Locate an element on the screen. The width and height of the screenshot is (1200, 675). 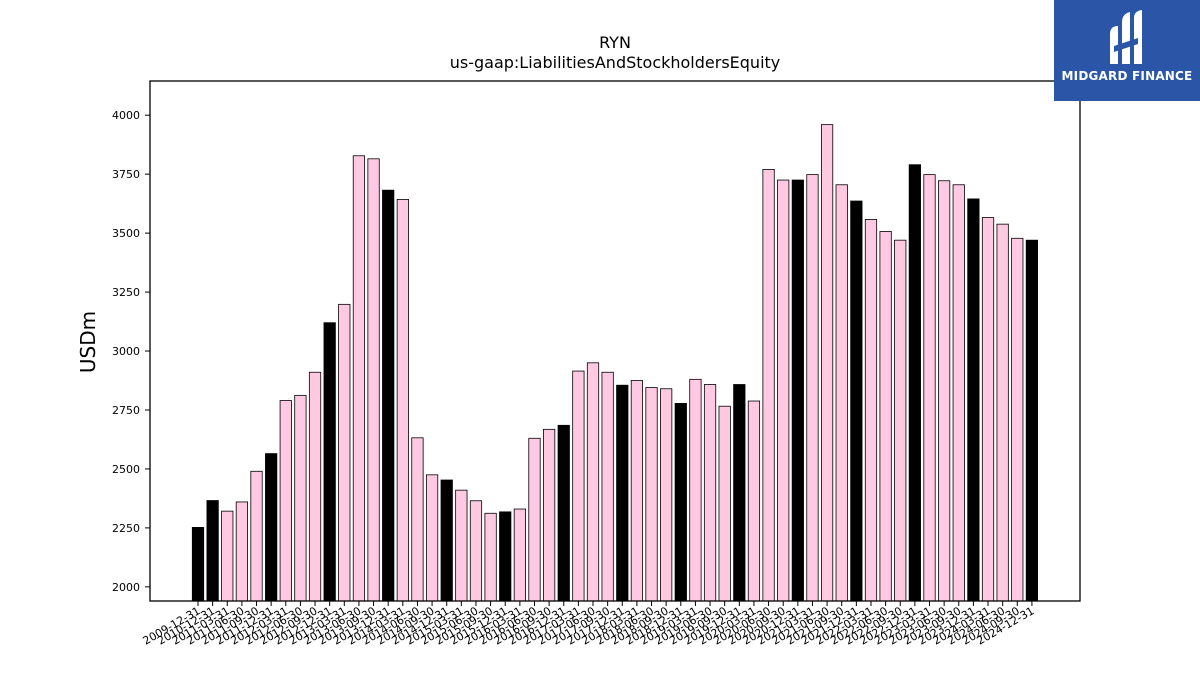
y-tick-label: 2000 is located at coordinates (126, 587).